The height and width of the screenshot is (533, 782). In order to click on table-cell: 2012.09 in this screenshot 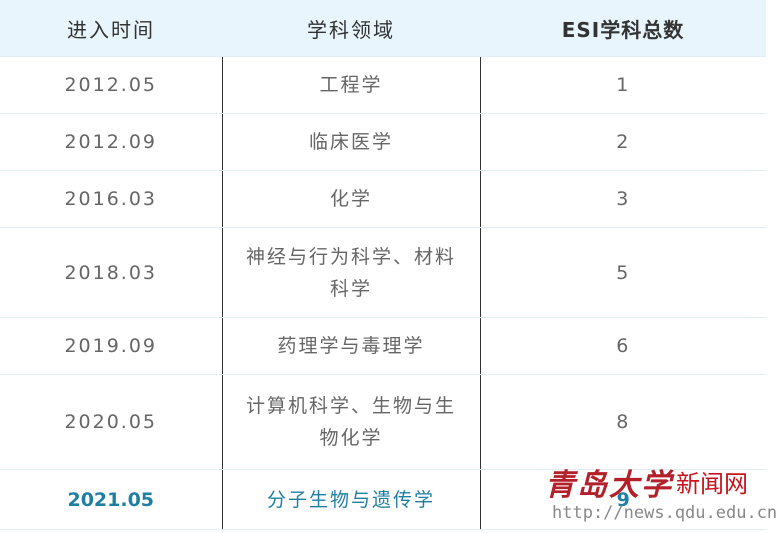, I will do `click(111, 142)`.